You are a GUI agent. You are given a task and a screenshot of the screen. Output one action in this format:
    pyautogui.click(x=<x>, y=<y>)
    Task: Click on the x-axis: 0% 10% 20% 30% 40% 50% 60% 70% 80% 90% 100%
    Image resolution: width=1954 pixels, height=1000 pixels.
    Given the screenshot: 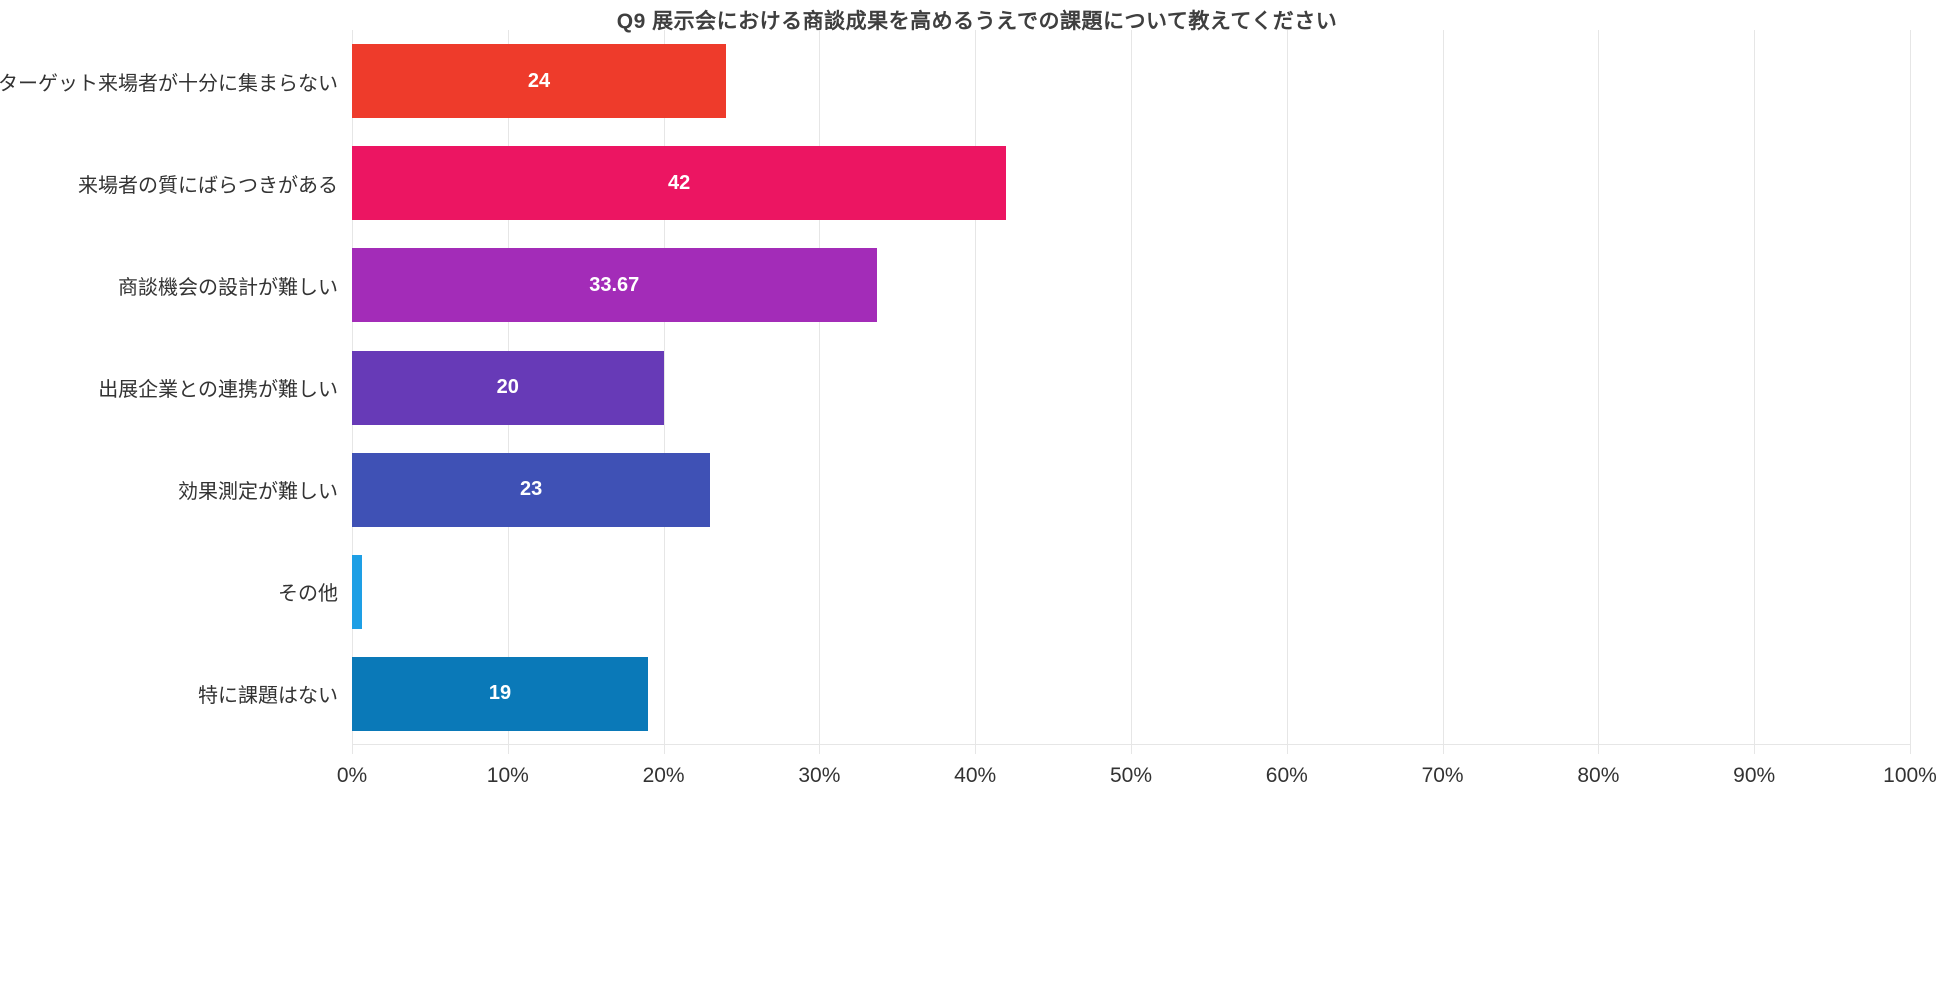 What is the action you would take?
    pyautogui.click(x=1137, y=780)
    